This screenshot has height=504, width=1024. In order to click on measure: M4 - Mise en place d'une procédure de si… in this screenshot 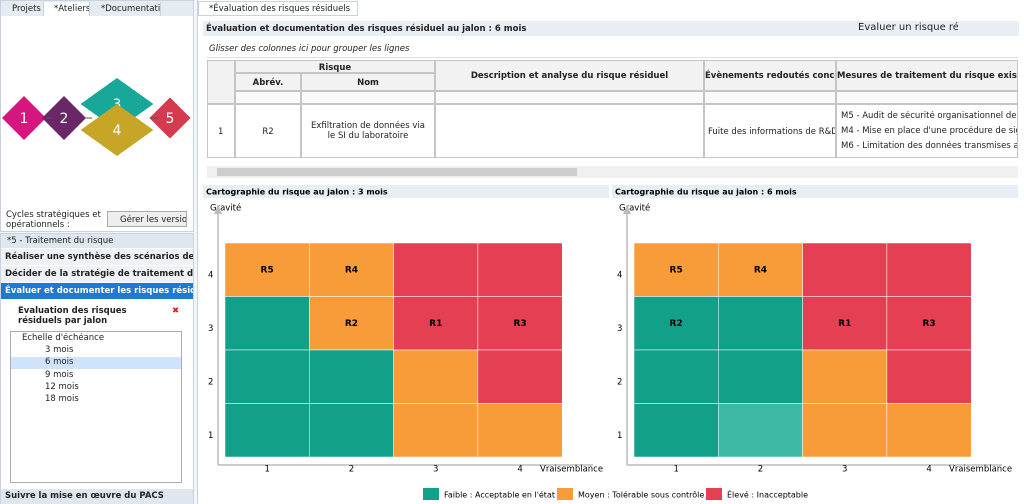, I will do `click(929, 131)`.